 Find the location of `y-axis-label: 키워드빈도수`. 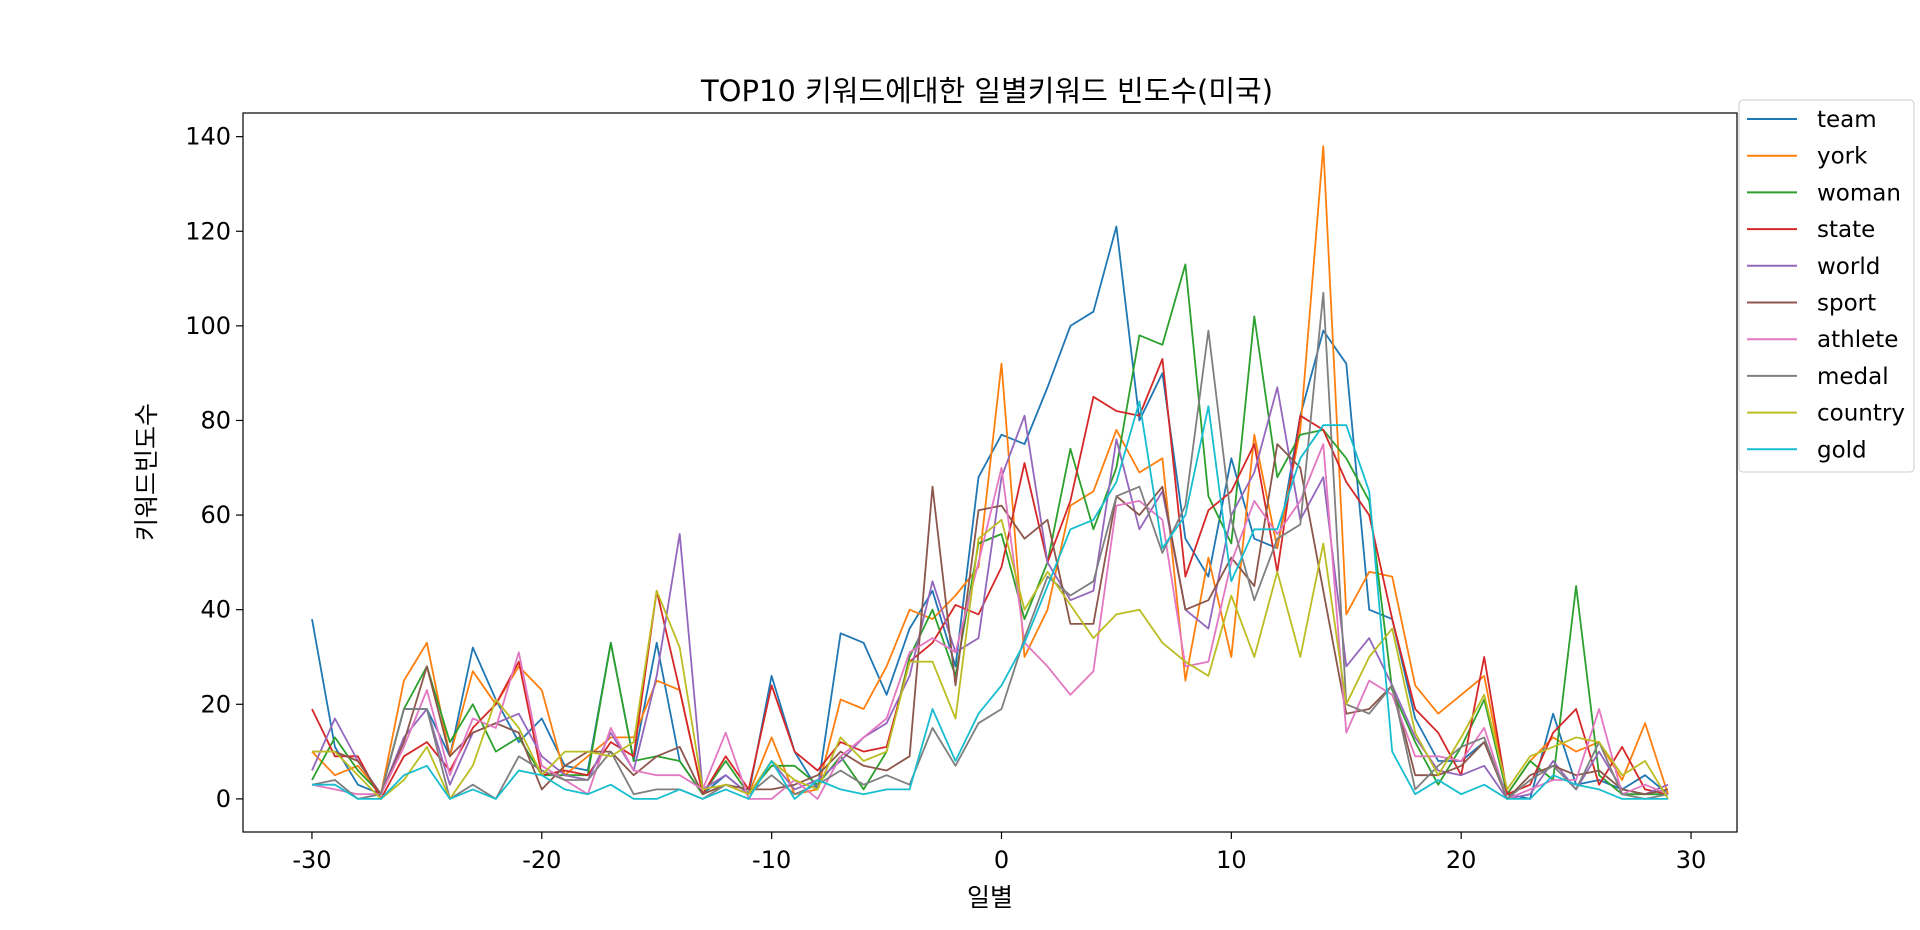

y-axis-label: 키워드빈도수 is located at coordinates (146, 472).